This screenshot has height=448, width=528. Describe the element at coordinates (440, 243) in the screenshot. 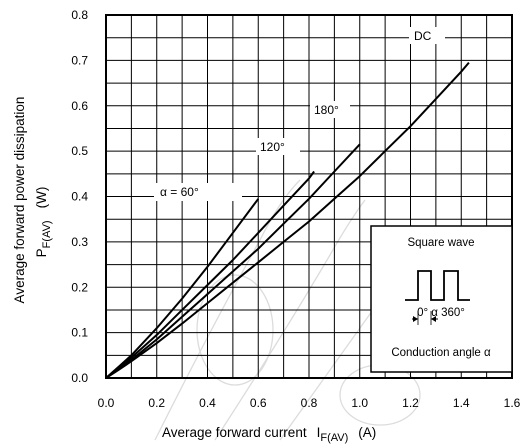

I see `inset-title: Square wave` at that location.